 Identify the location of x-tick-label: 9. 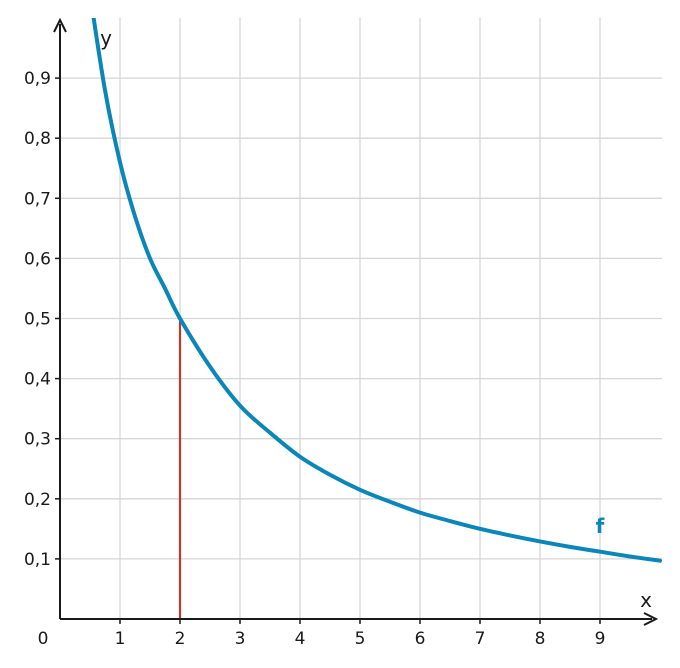
(600, 639).